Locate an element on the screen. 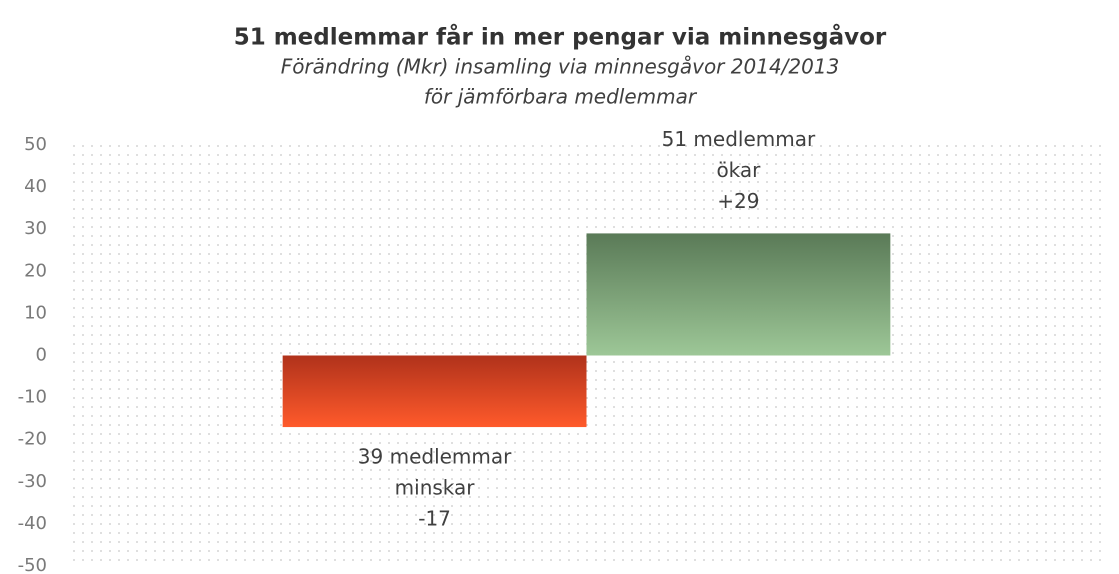  y-tick-label: 50 is located at coordinates (35, 144).